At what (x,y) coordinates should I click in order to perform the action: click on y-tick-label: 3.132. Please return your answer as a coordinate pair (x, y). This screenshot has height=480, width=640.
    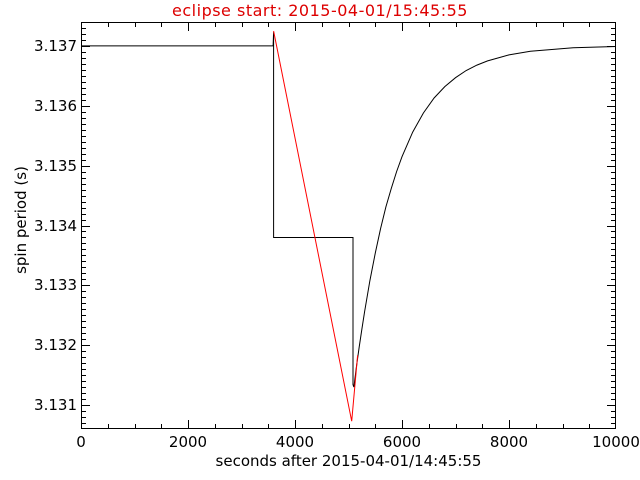
    Looking at the image, I should click on (55, 345).